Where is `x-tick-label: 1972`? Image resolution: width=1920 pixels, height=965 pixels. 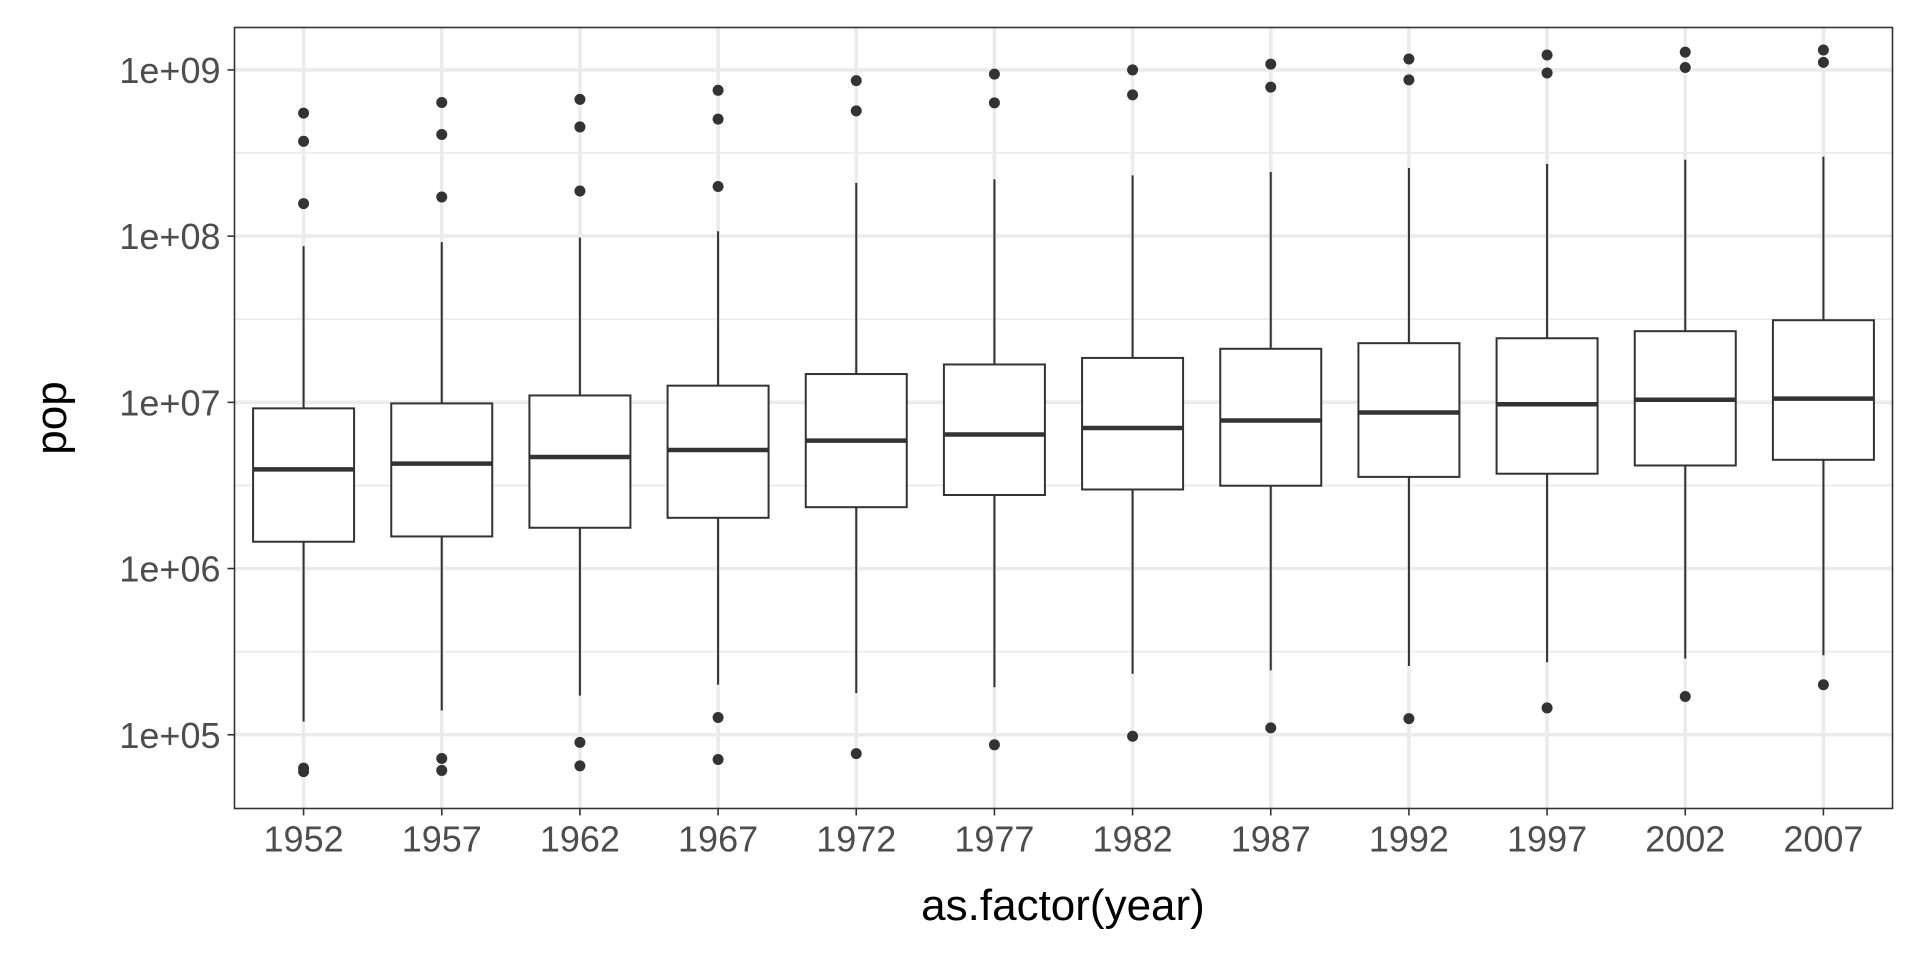
x-tick-label: 1972 is located at coordinates (856, 839).